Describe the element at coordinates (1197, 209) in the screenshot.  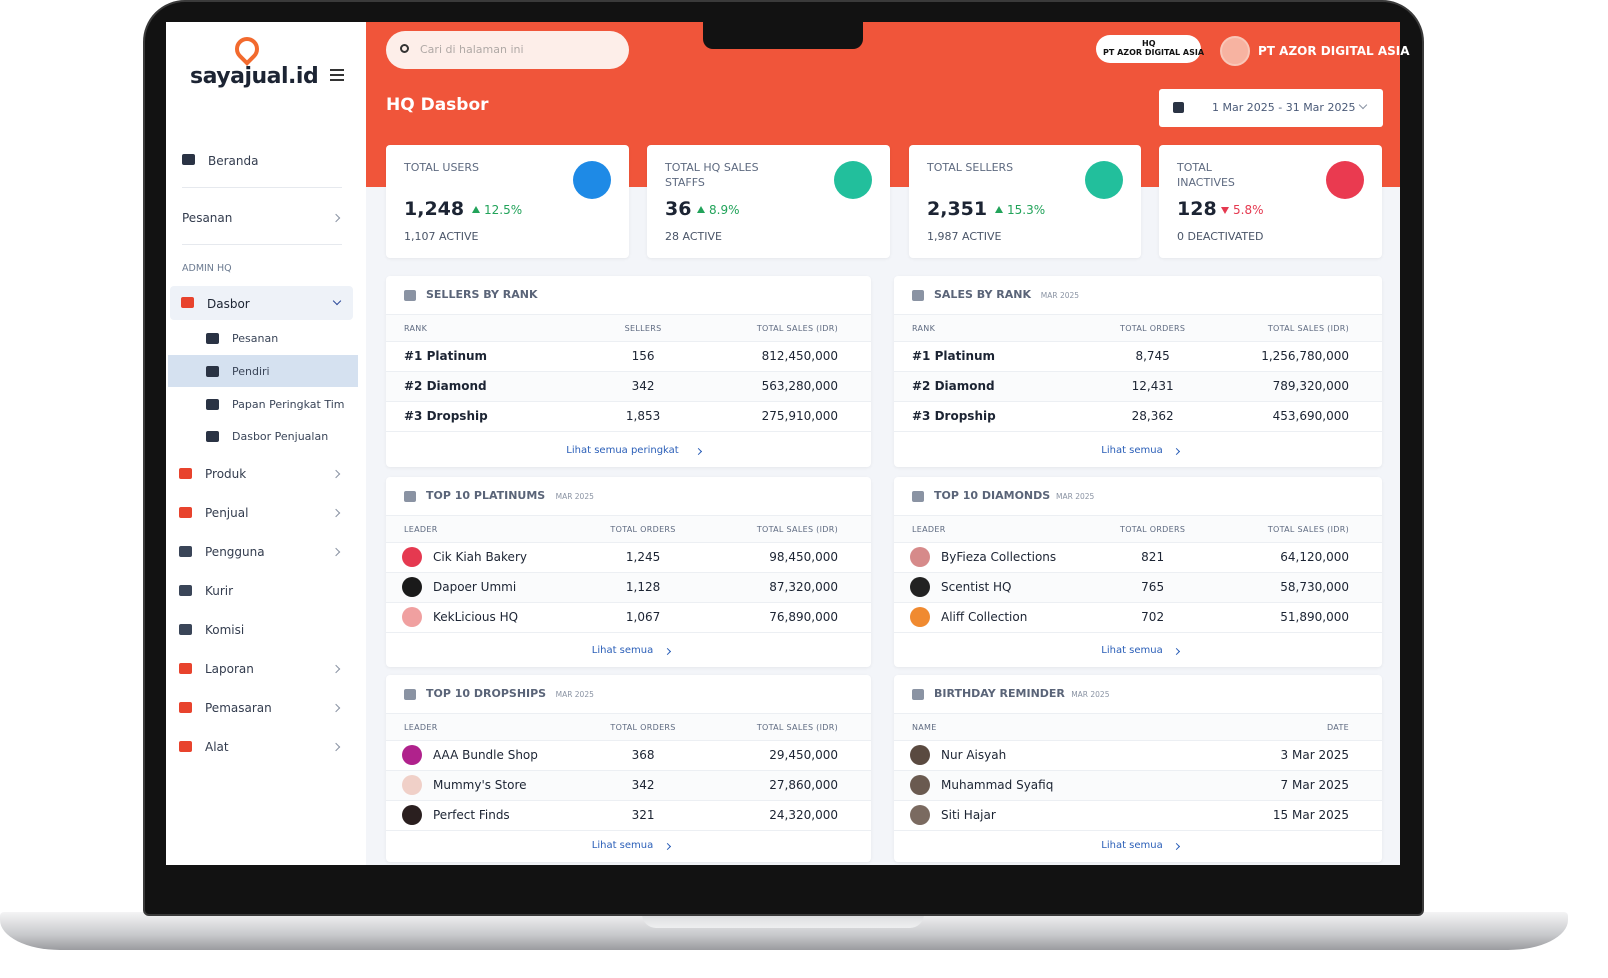
I see `stat-value: 128` at that location.